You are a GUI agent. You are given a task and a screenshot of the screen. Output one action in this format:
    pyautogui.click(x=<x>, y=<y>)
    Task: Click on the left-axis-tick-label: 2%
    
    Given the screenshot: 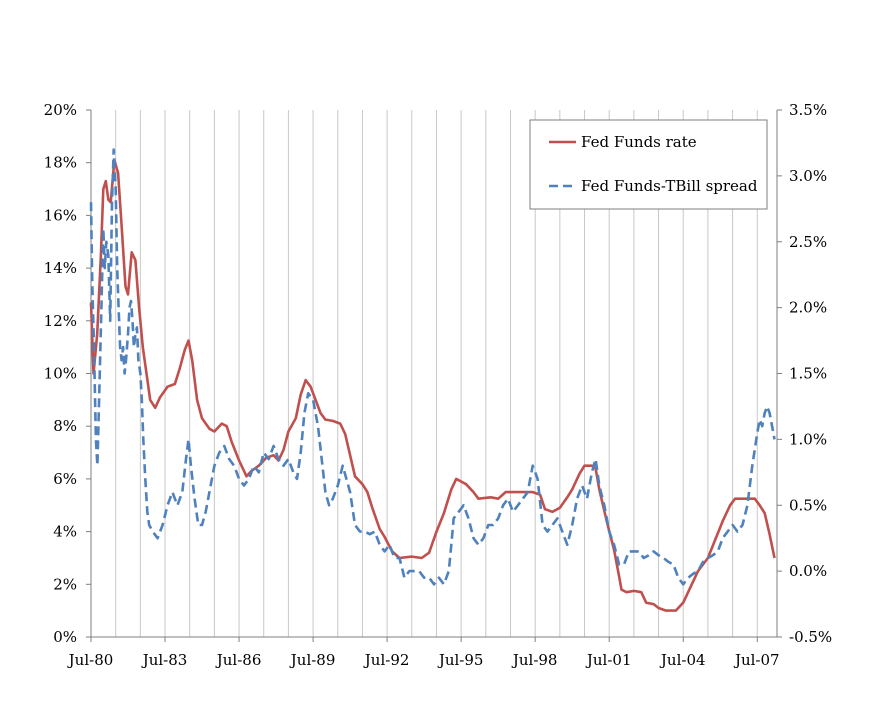 What is the action you would take?
    pyautogui.click(x=65, y=584)
    